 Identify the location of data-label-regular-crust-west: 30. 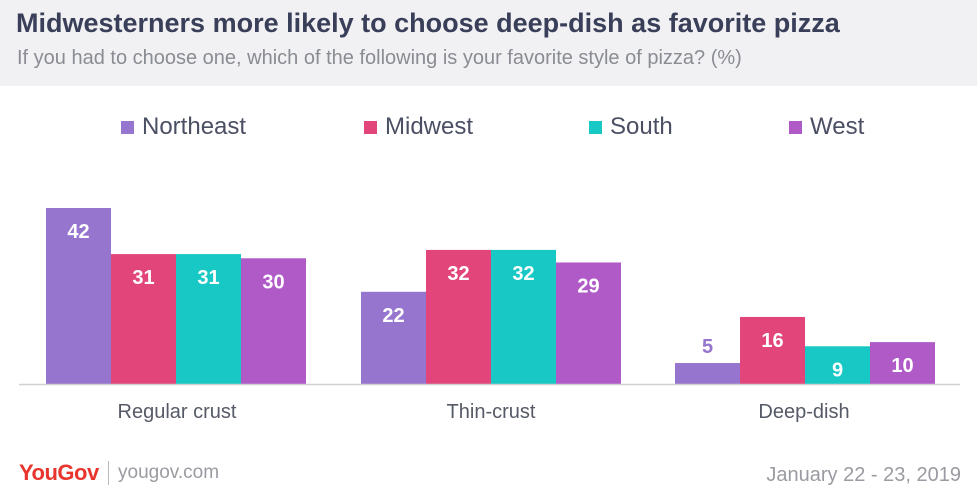
(273, 282).